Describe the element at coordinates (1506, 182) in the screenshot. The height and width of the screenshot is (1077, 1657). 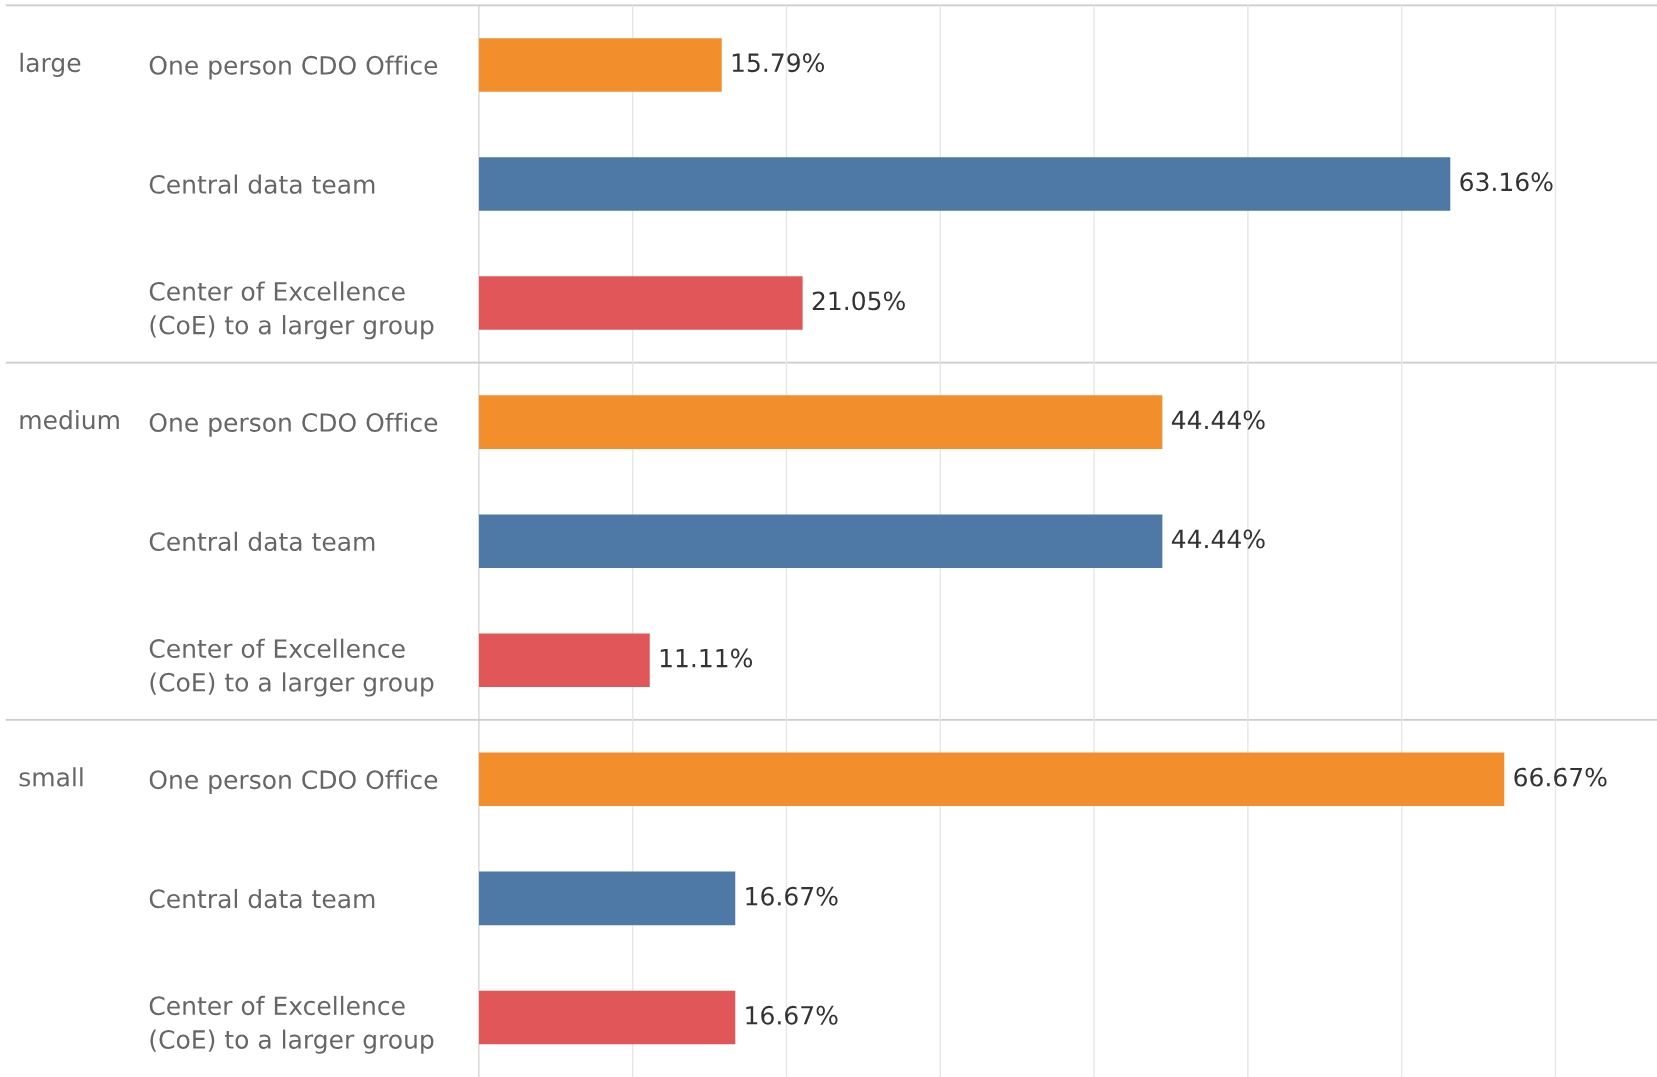
I see `data-label: 63.16%` at that location.